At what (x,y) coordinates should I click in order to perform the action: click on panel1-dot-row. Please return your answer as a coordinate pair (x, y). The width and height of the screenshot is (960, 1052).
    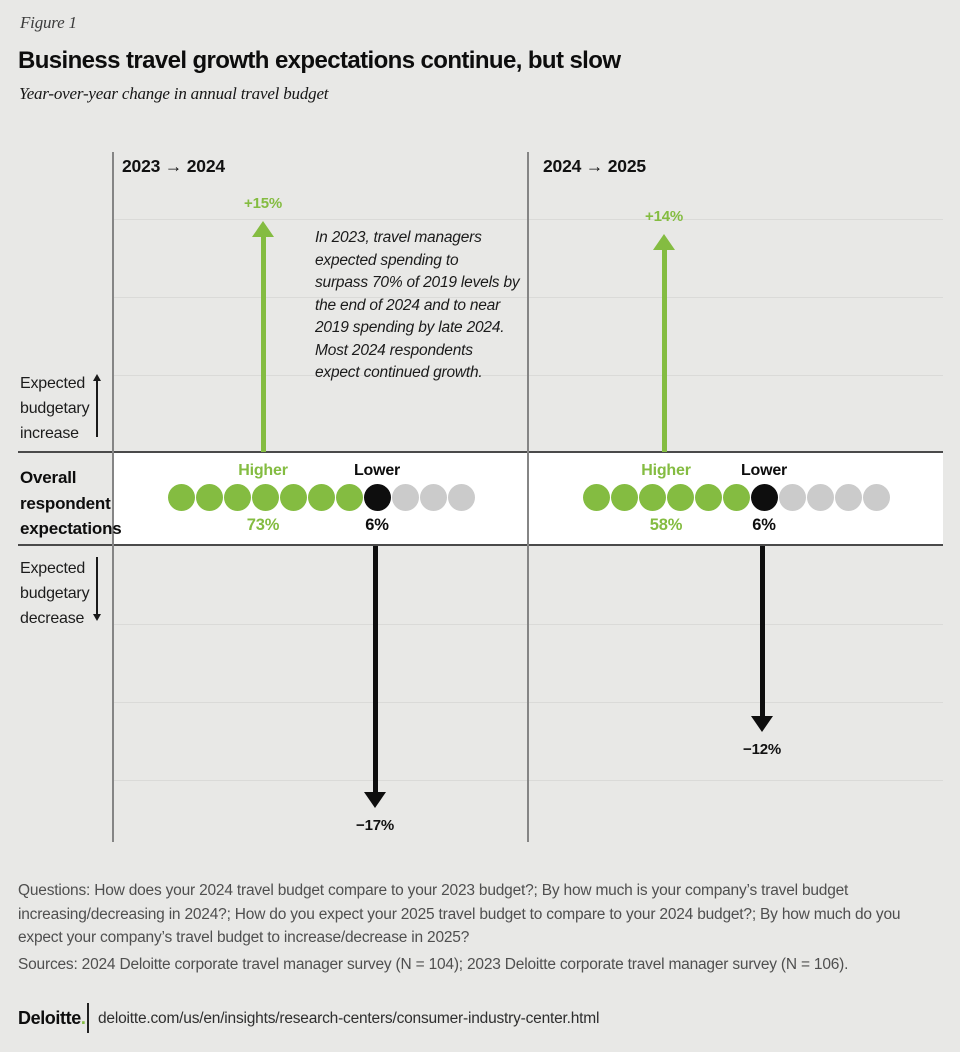
    Looking at the image, I should click on (321, 497).